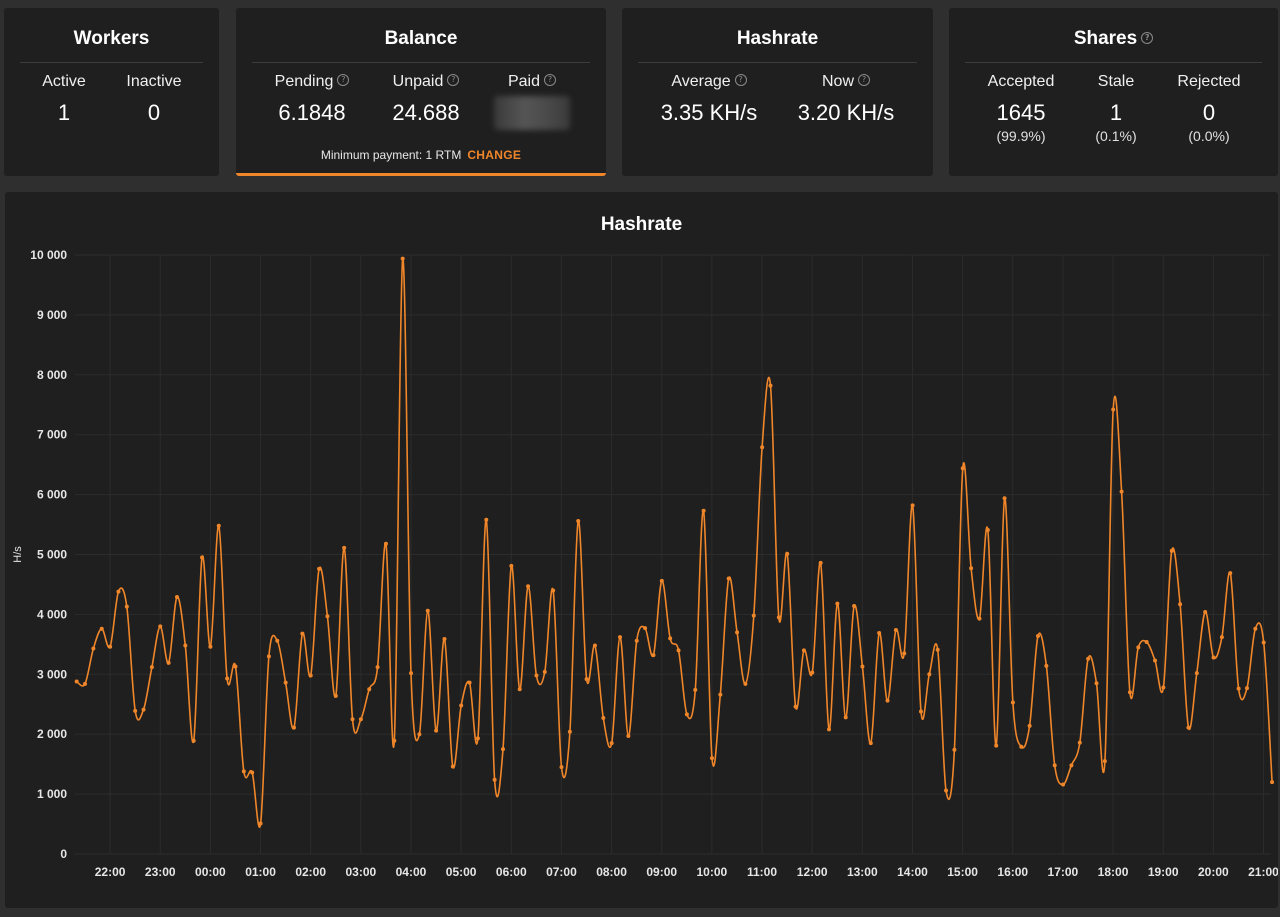 Image resolution: width=1280 pixels, height=917 pixels. What do you see at coordinates (111, 92) in the screenshot?
I see `workers-card: Workers Active 1 Inactive 0` at bounding box center [111, 92].